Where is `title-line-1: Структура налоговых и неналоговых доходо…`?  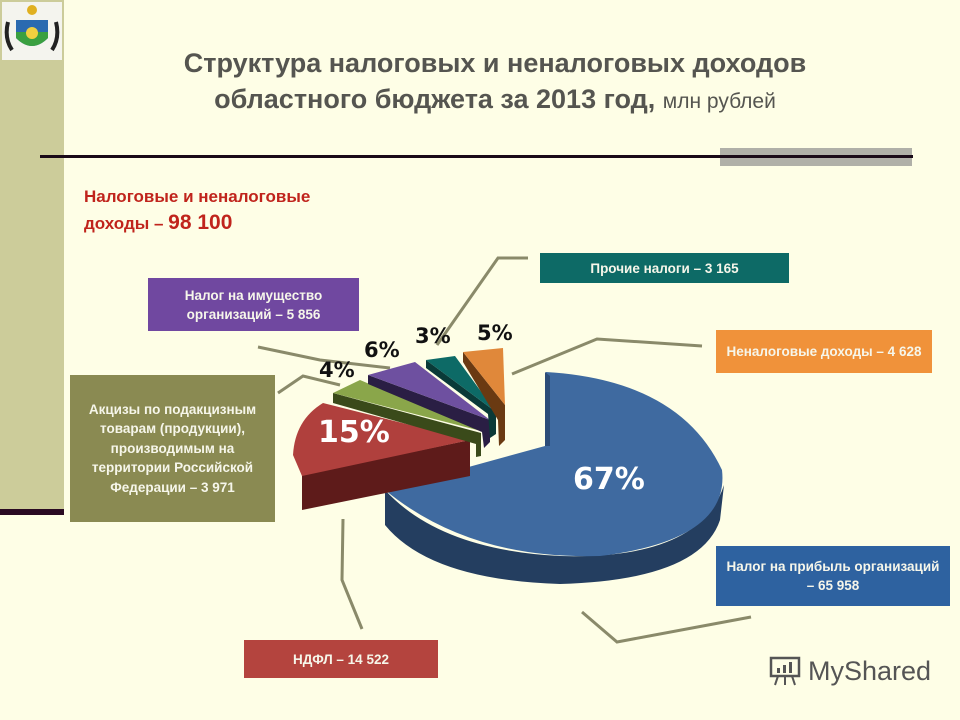 title-line-1: Структура налоговых и неналоговых доходо… is located at coordinates (495, 63).